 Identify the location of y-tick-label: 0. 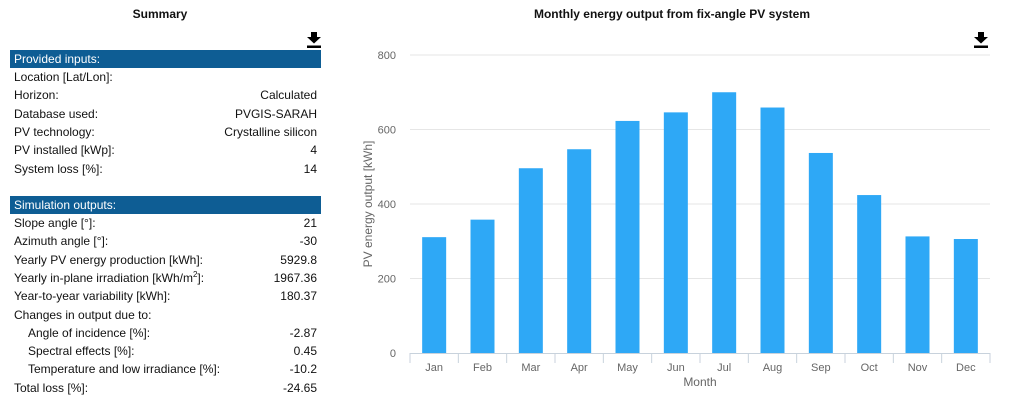
(393, 354).